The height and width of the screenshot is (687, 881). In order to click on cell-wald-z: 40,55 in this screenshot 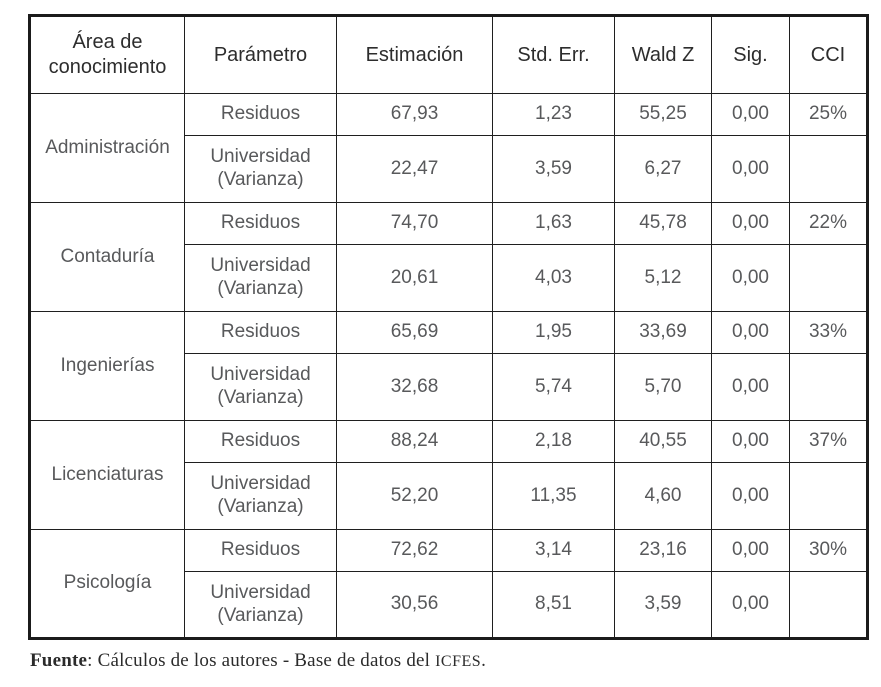, I will do `click(663, 441)`.